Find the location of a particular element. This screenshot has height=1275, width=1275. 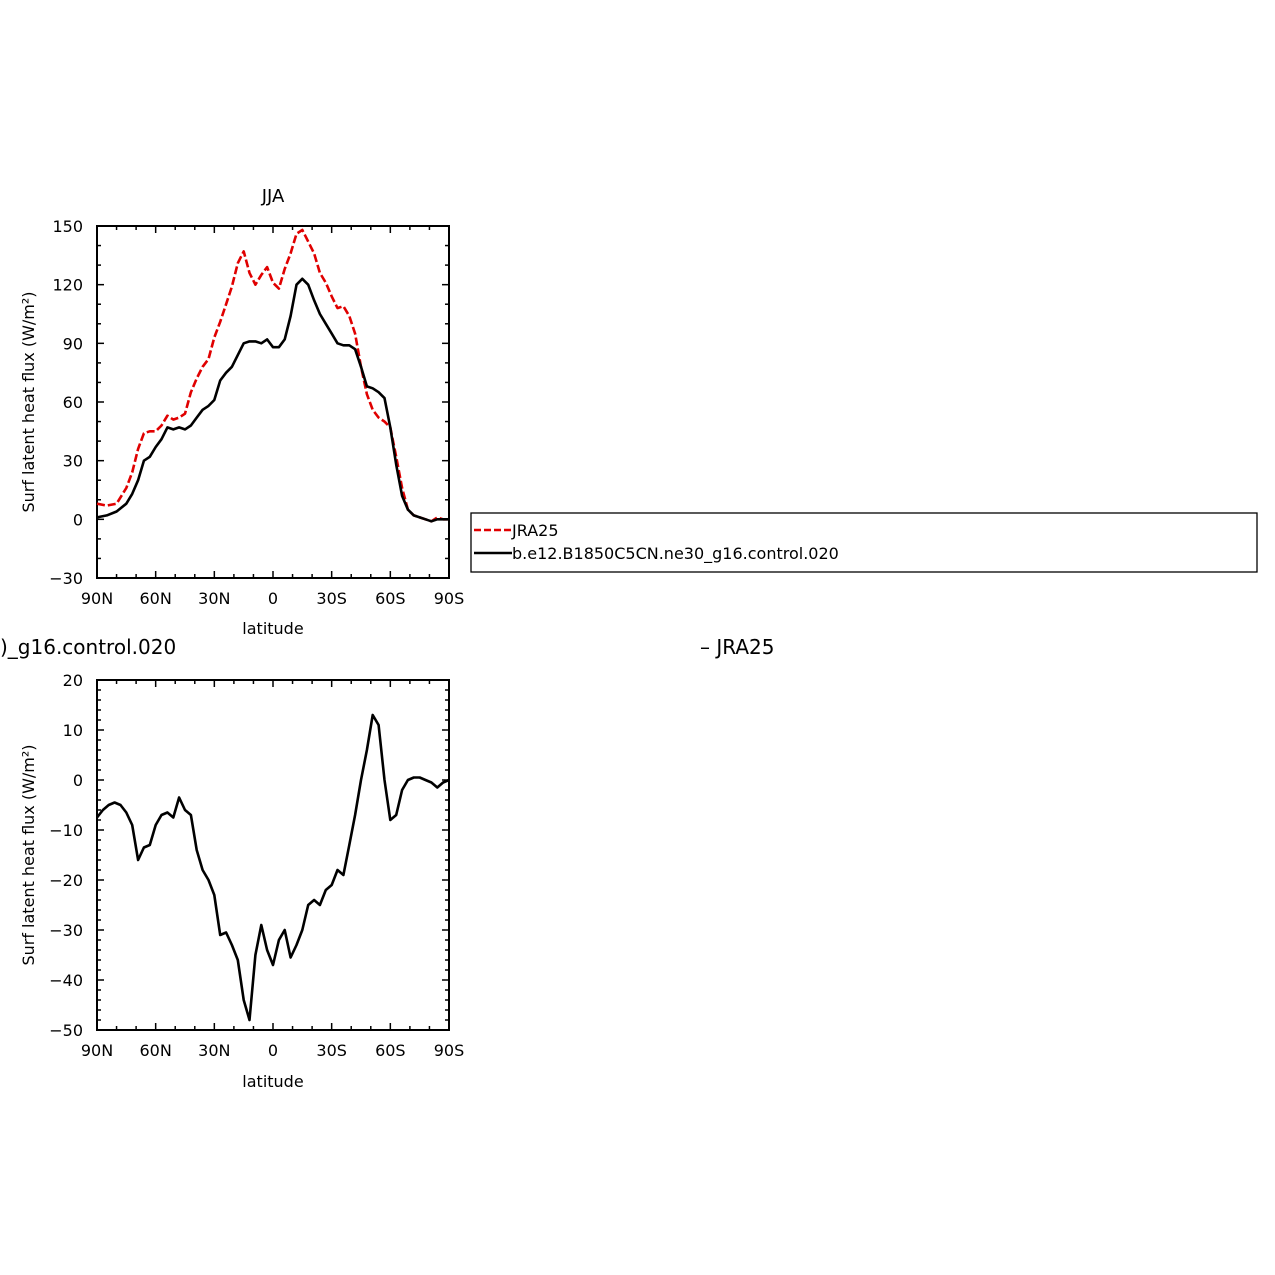

top-plot-frame is located at coordinates (273, 402).